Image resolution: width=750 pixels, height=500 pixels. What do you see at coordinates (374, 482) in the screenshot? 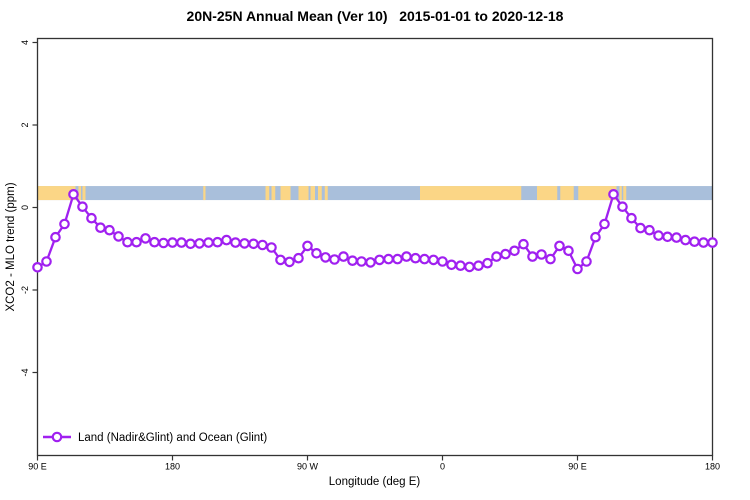
I see `x-axis-label: Longitude (deg E)` at bounding box center [374, 482].